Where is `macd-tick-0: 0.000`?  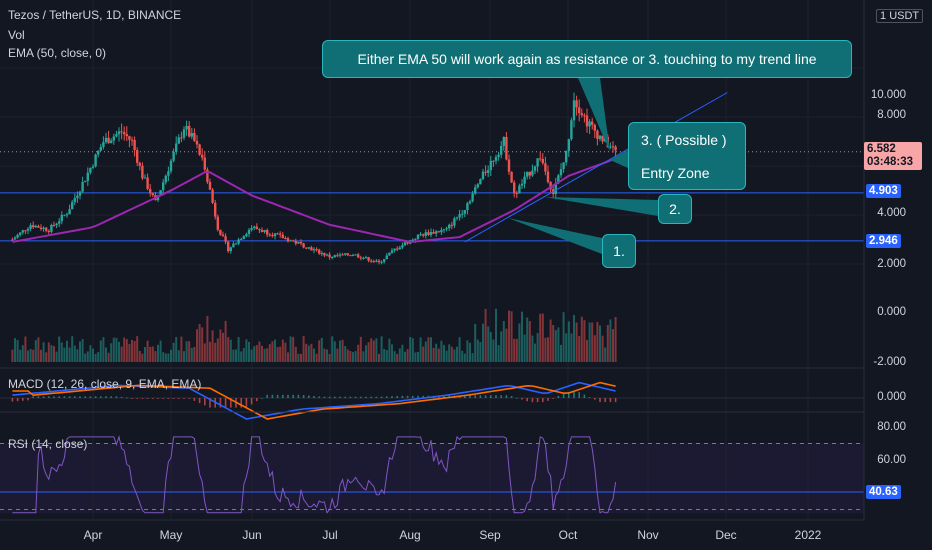 macd-tick-0: 0.000 is located at coordinates (891, 397).